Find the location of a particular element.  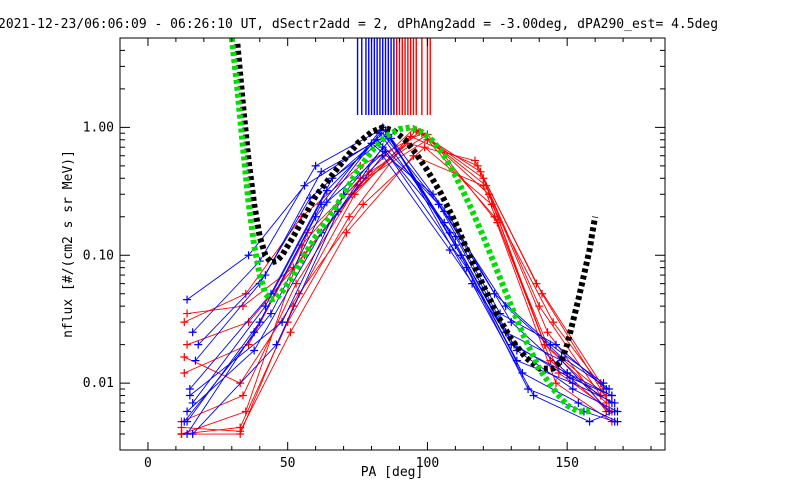

y-axis-label: nflux [#/(cm2 s sr MeV)] is located at coordinates (68, 244).